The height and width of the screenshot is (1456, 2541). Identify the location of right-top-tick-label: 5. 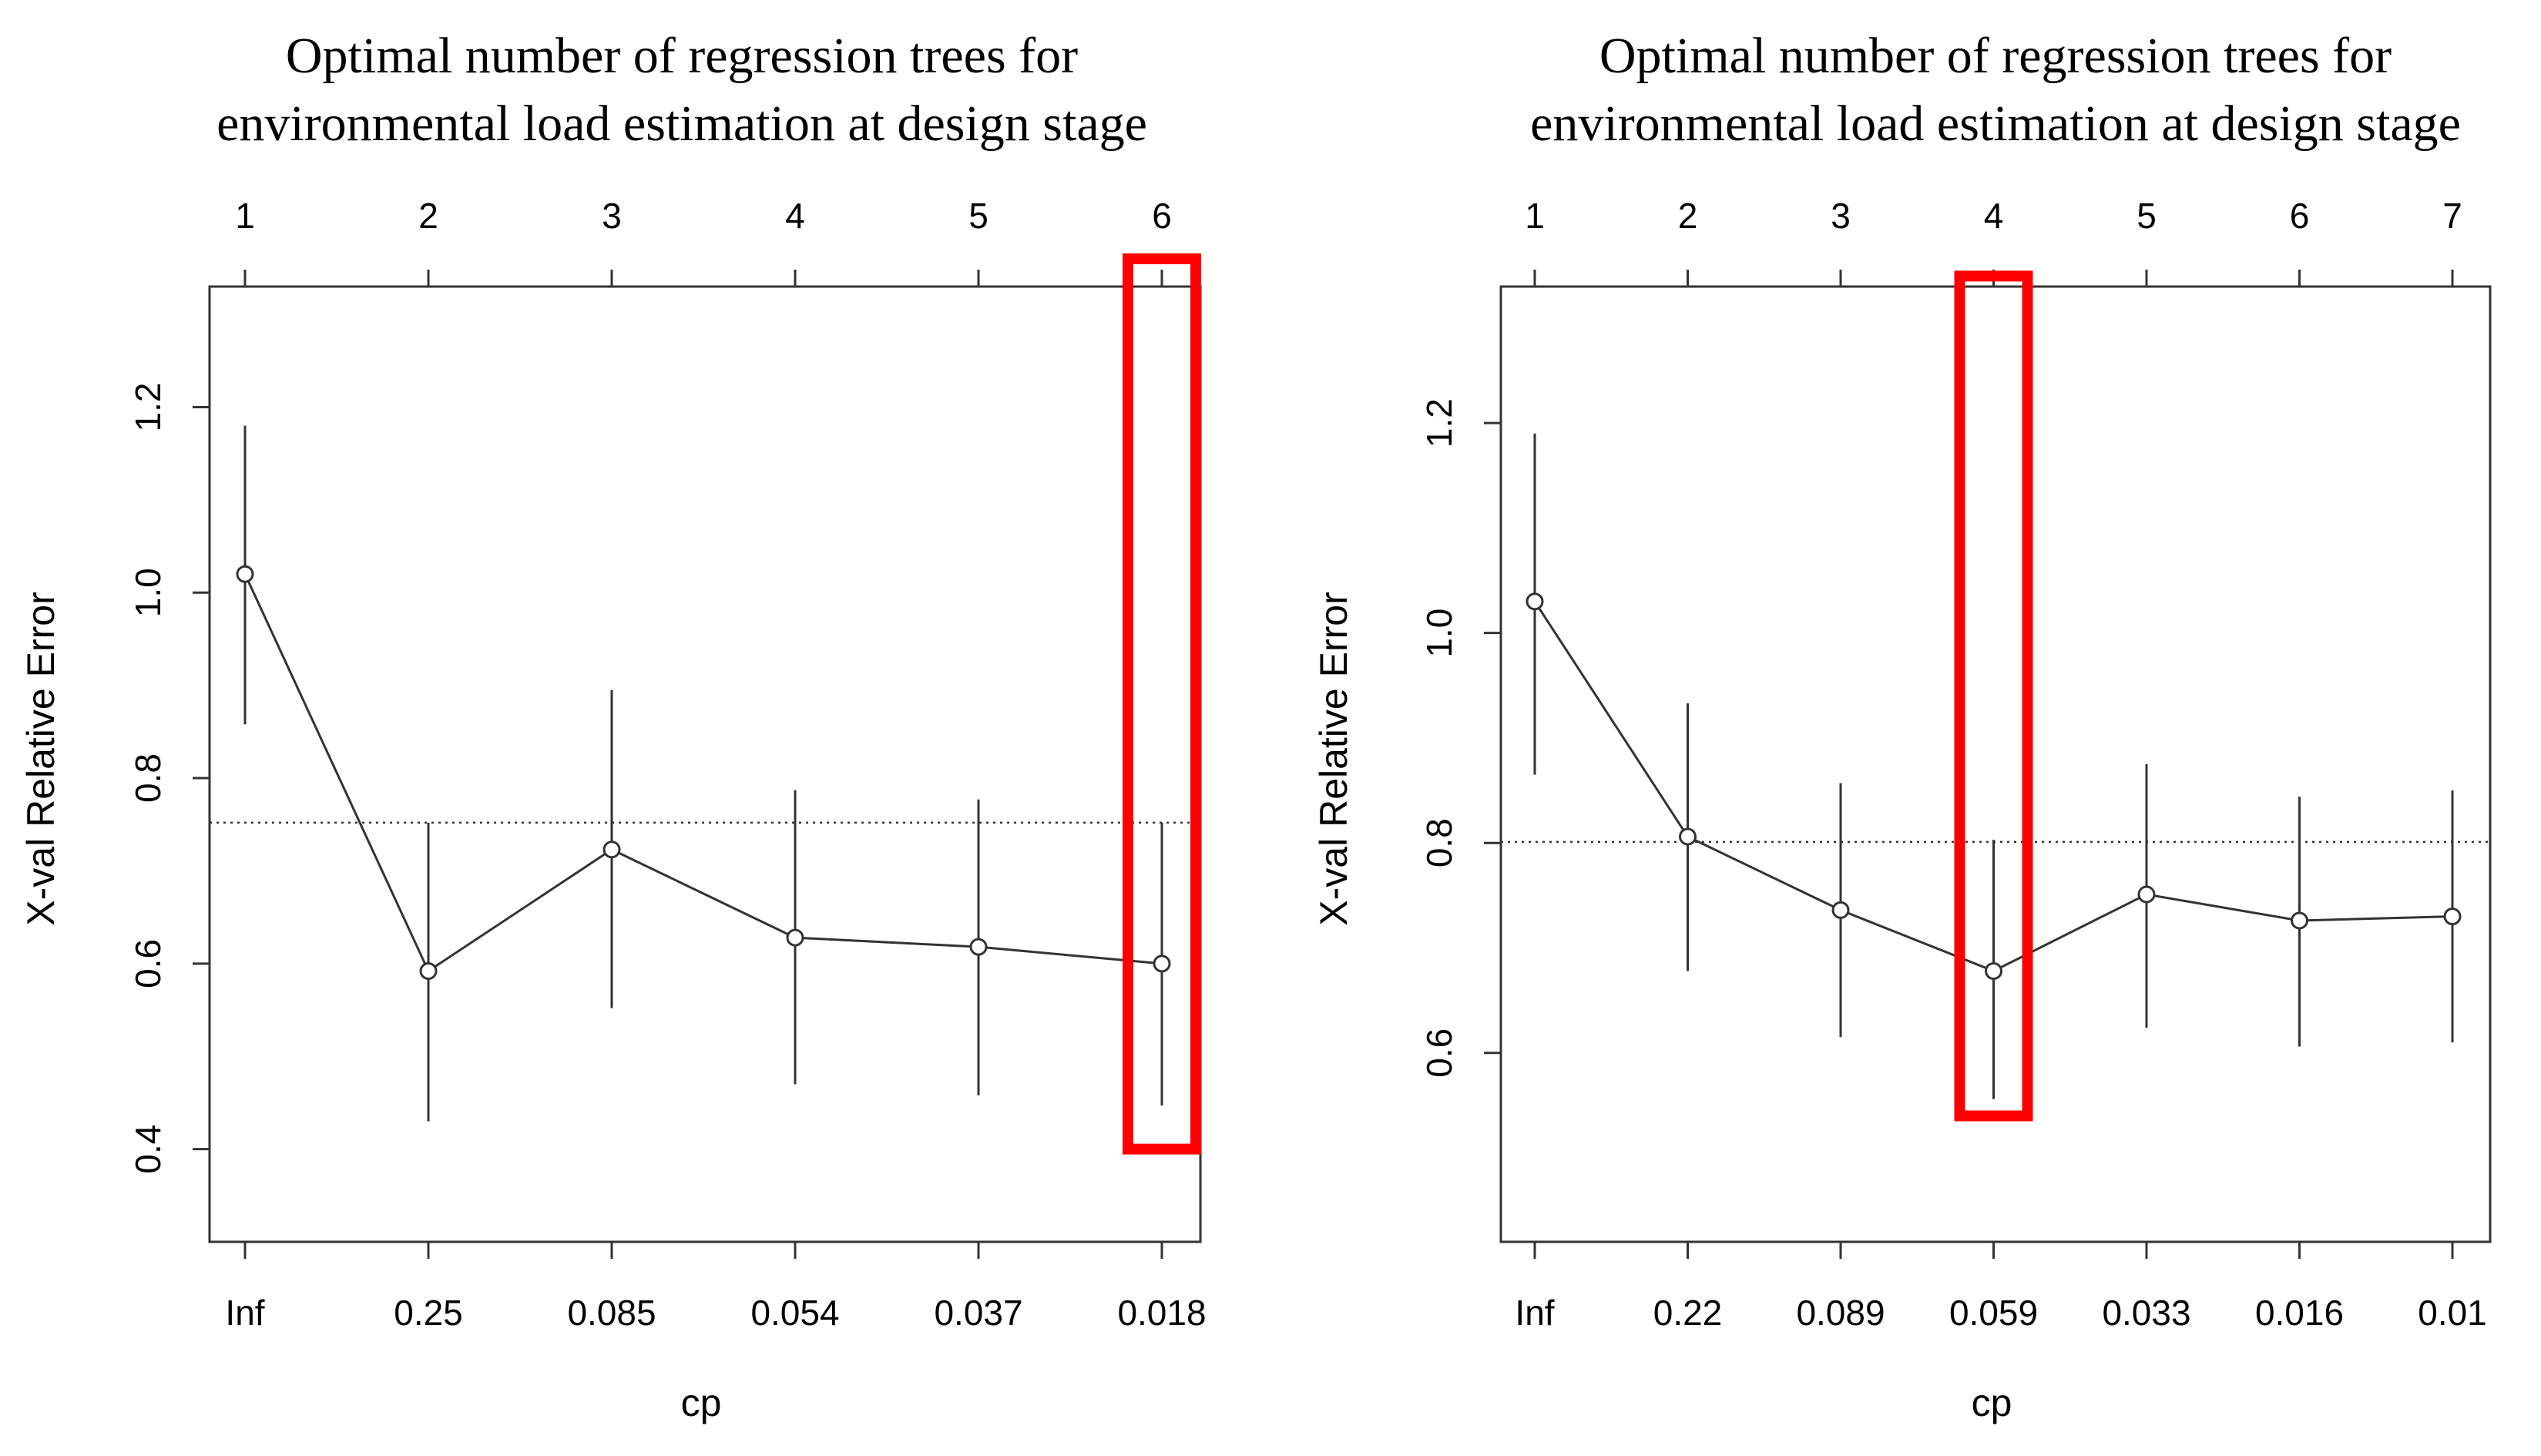
(2147, 216).